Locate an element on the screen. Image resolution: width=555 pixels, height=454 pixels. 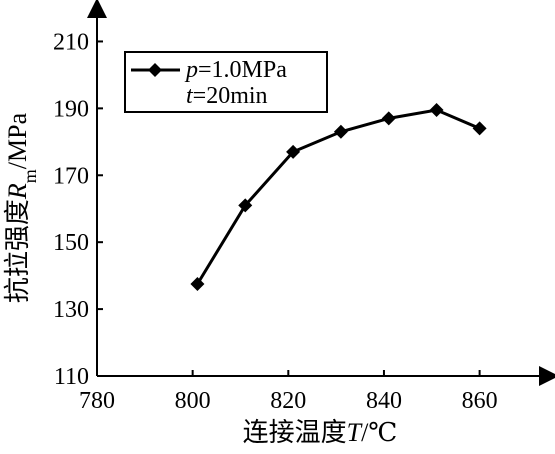
x-tick-label-0: 780 is located at coordinates (97, 401).